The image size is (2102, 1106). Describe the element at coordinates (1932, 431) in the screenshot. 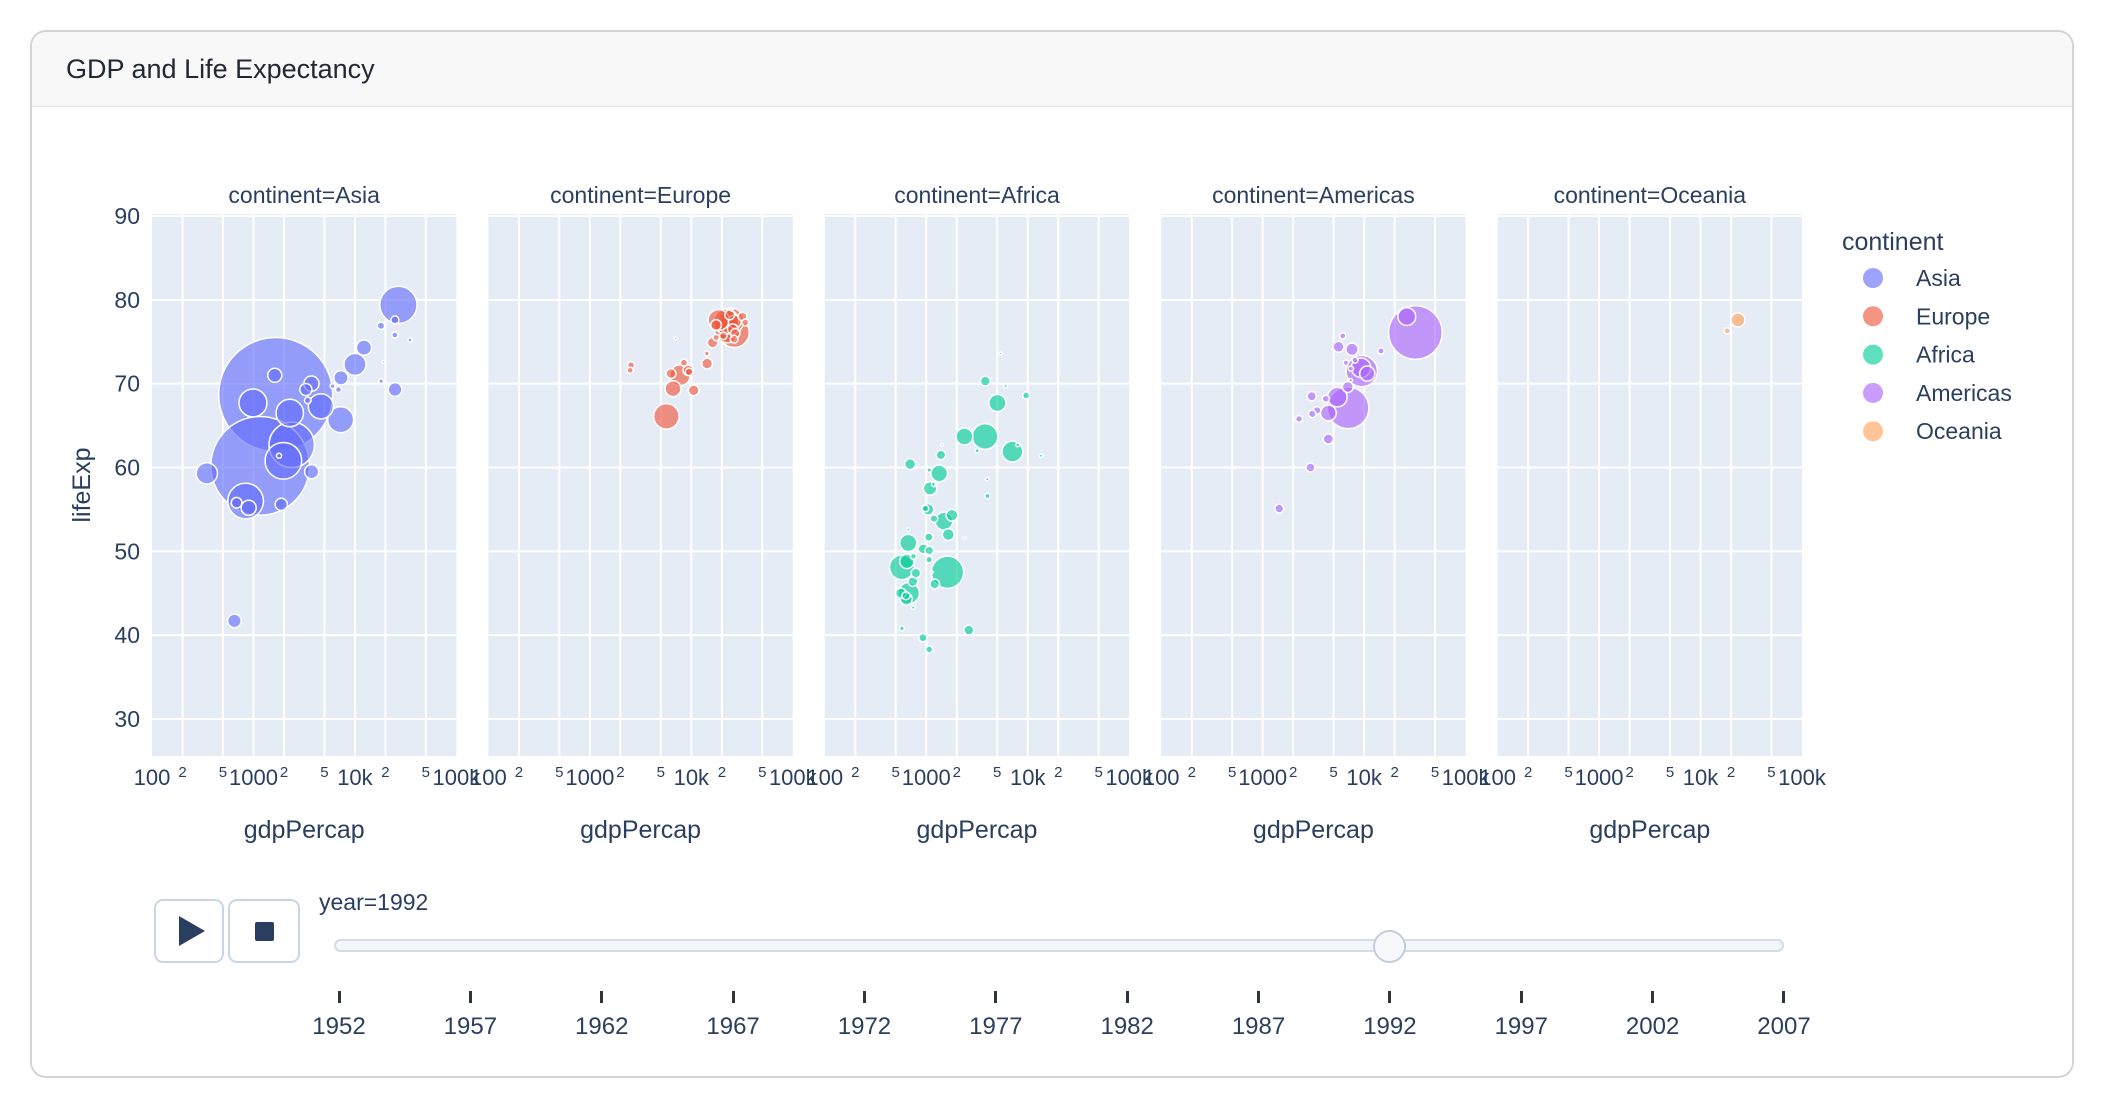

I see `legend-item-oceania: Oceania` at that location.